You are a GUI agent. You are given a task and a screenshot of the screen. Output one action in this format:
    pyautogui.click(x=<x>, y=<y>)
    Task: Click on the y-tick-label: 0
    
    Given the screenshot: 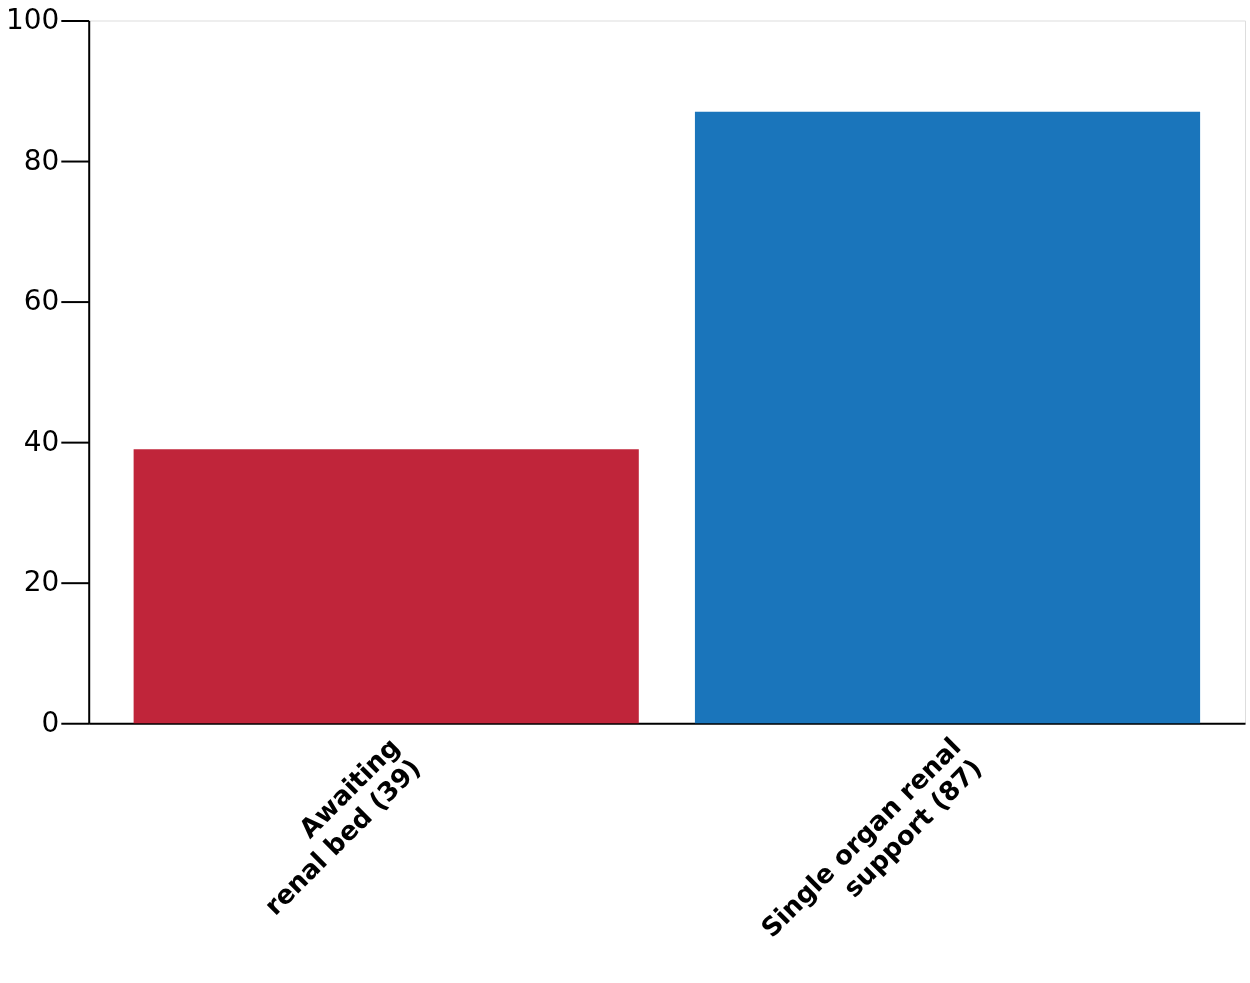 What is the action you would take?
    pyautogui.click(x=50, y=722)
    